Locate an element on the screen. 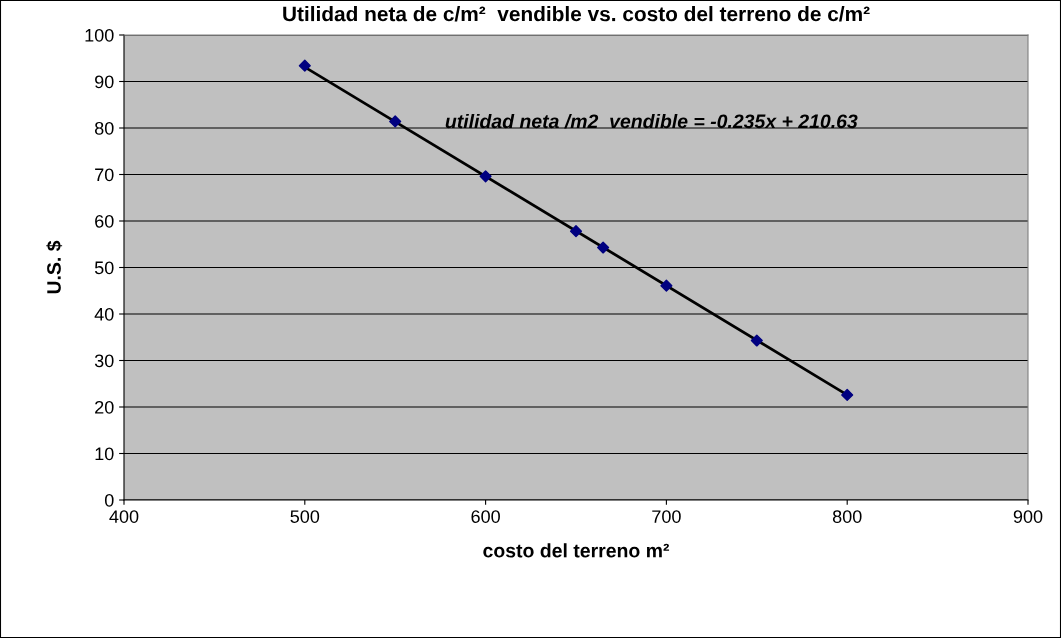  chart-title: Utilidad neta de c/m² vendible vs. costo del terreno de c/m² is located at coordinates (576, 14).